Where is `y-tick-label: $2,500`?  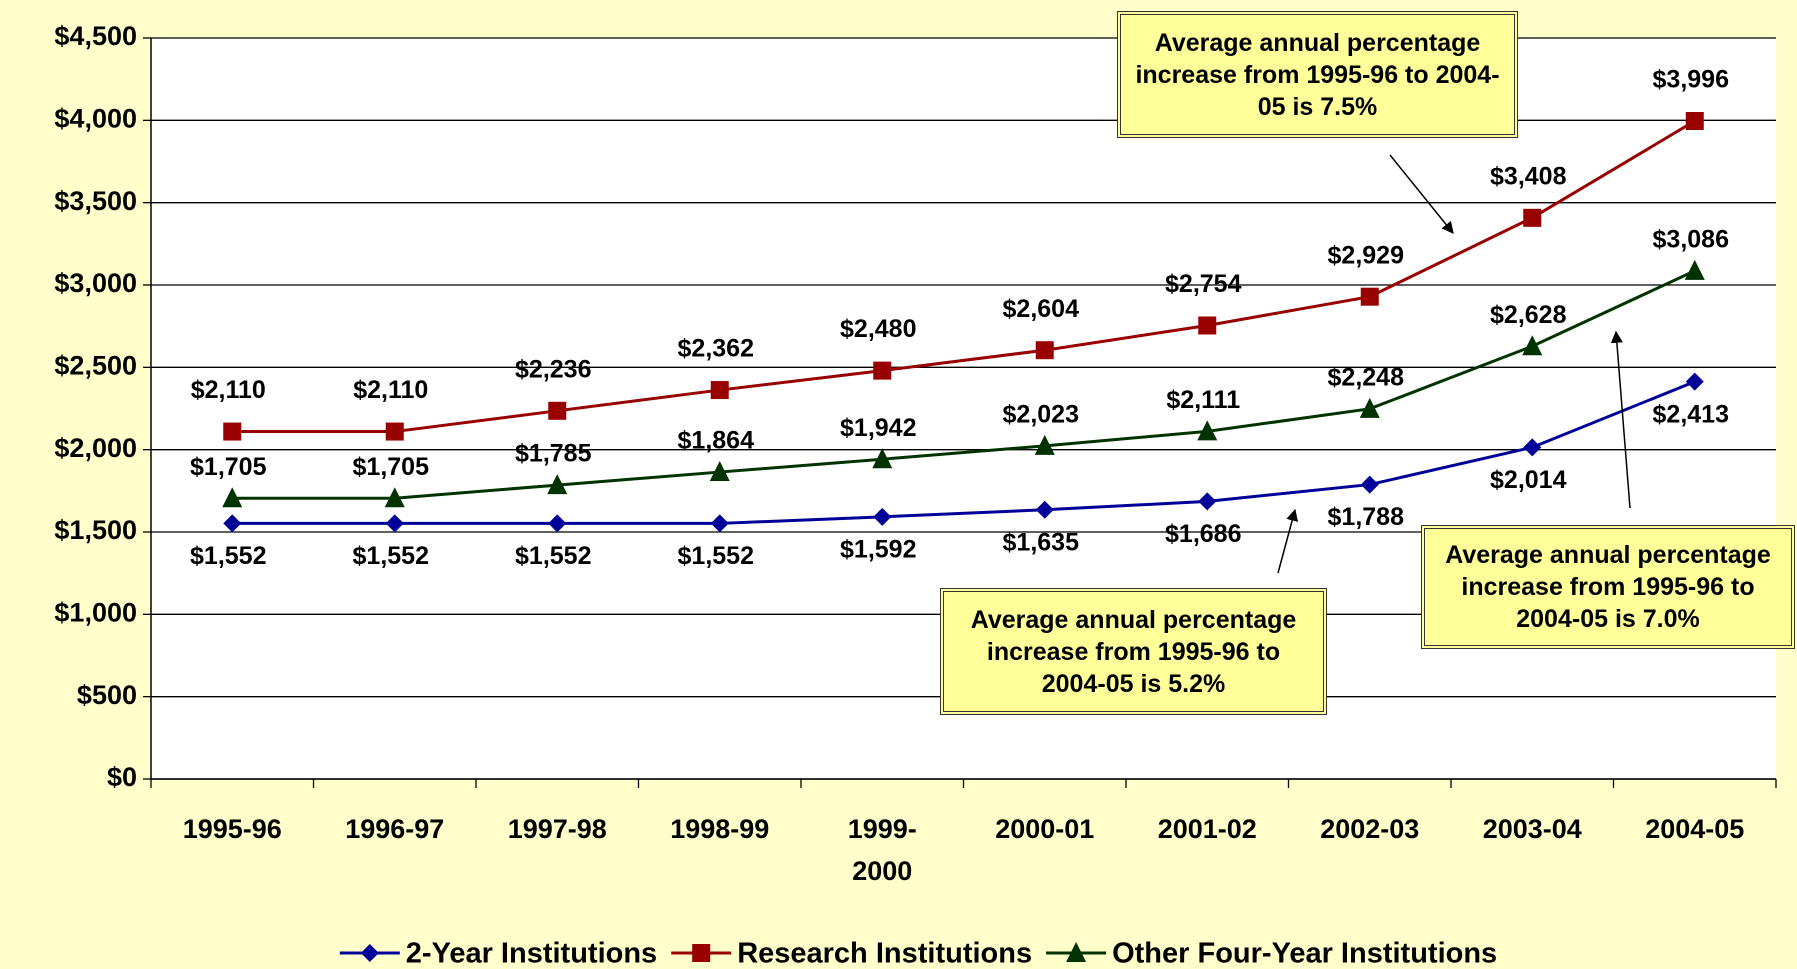 y-tick-label: $2,500 is located at coordinates (95, 365).